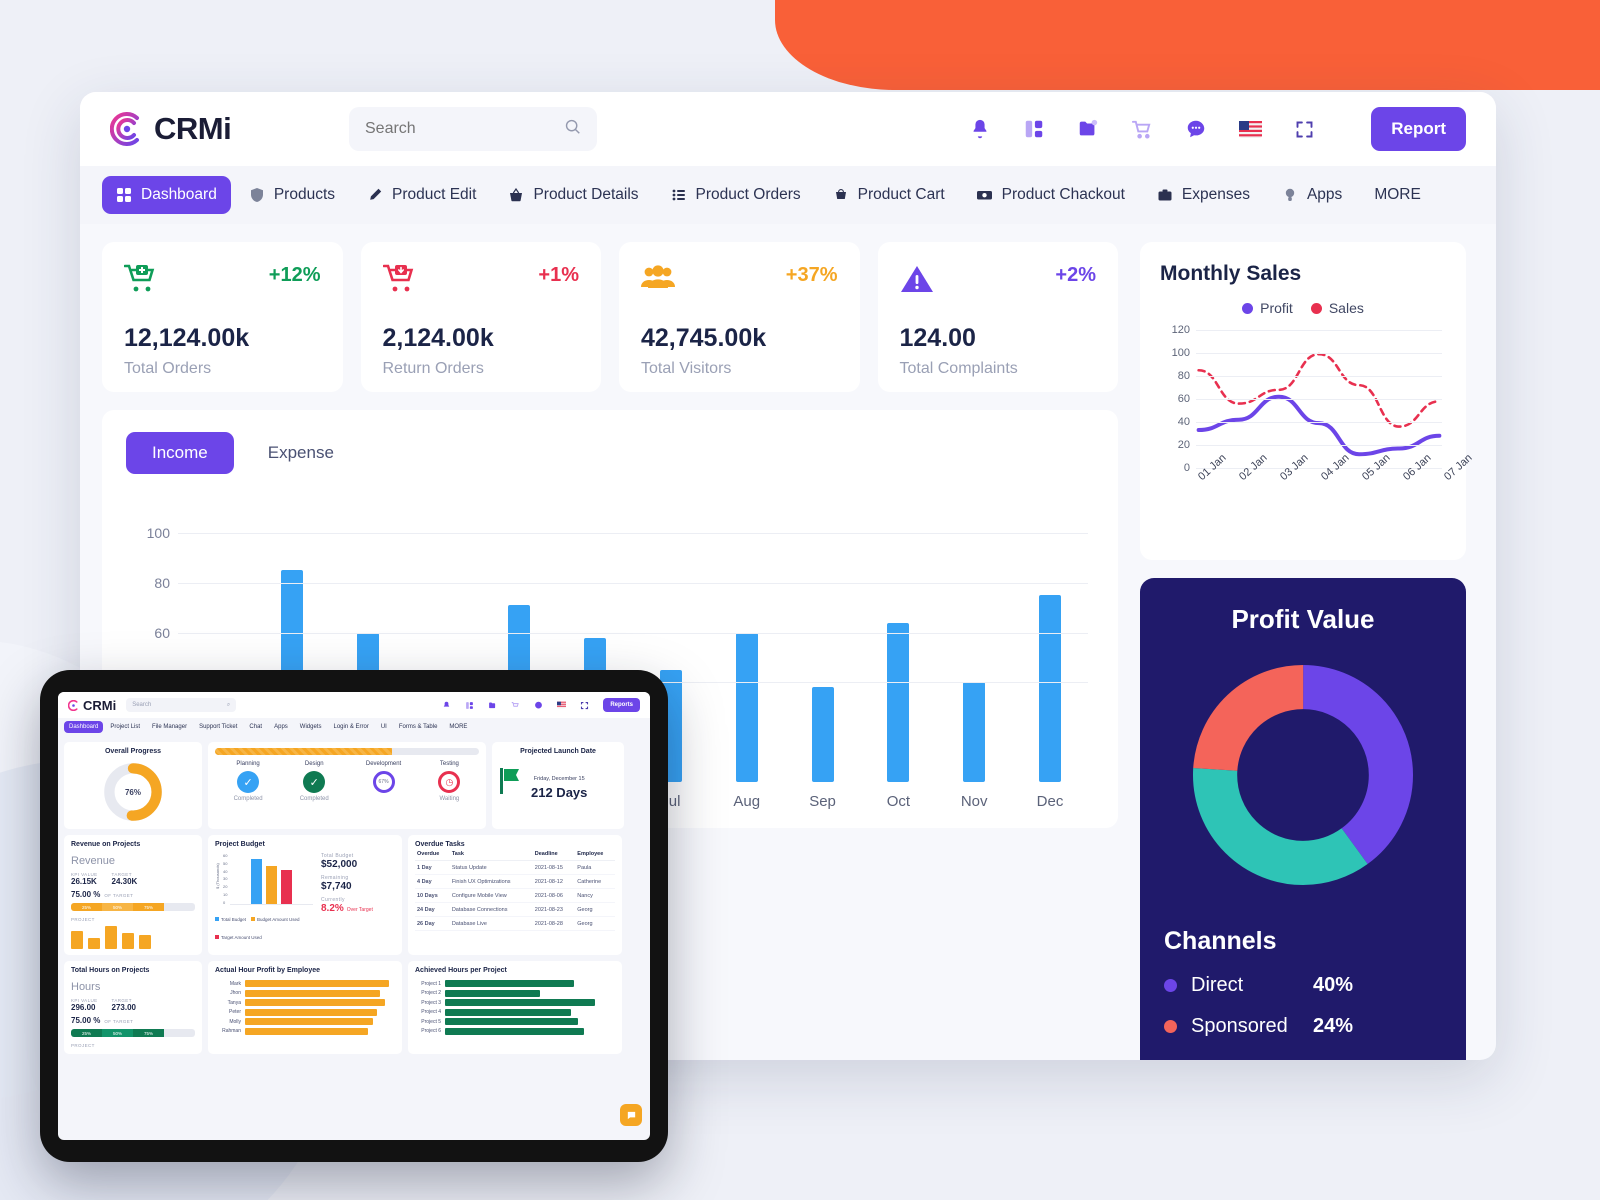  What do you see at coordinates (515, 993) in the screenshot?
I see `hbar-row: Project 2` at bounding box center [515, 993].